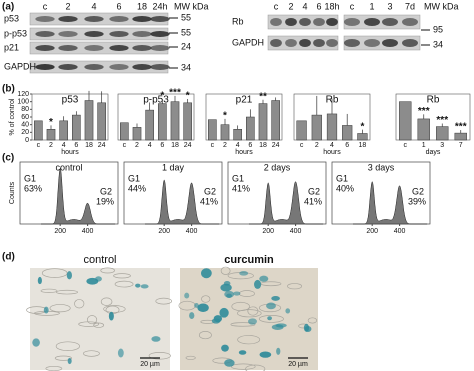 Image resolution: width=474 pixels, height=371 pixels. What do you see at coordinates (186, 32) in the screenshot?
I see `mw-label: 55` at bounding box center [186, 32].